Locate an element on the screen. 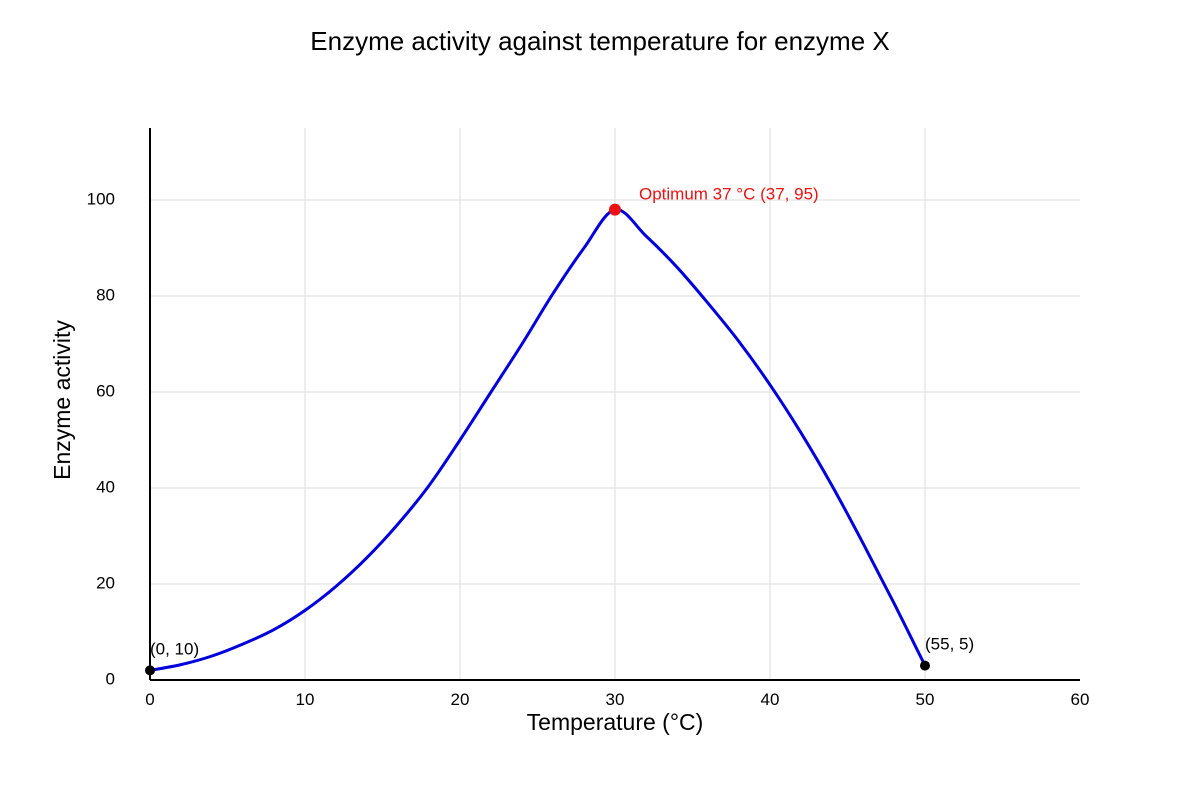 This screenshot has height=800, width=1200. annotation-label: Optimum 37 °C (37, 95) is located at coordinates (729, 194).